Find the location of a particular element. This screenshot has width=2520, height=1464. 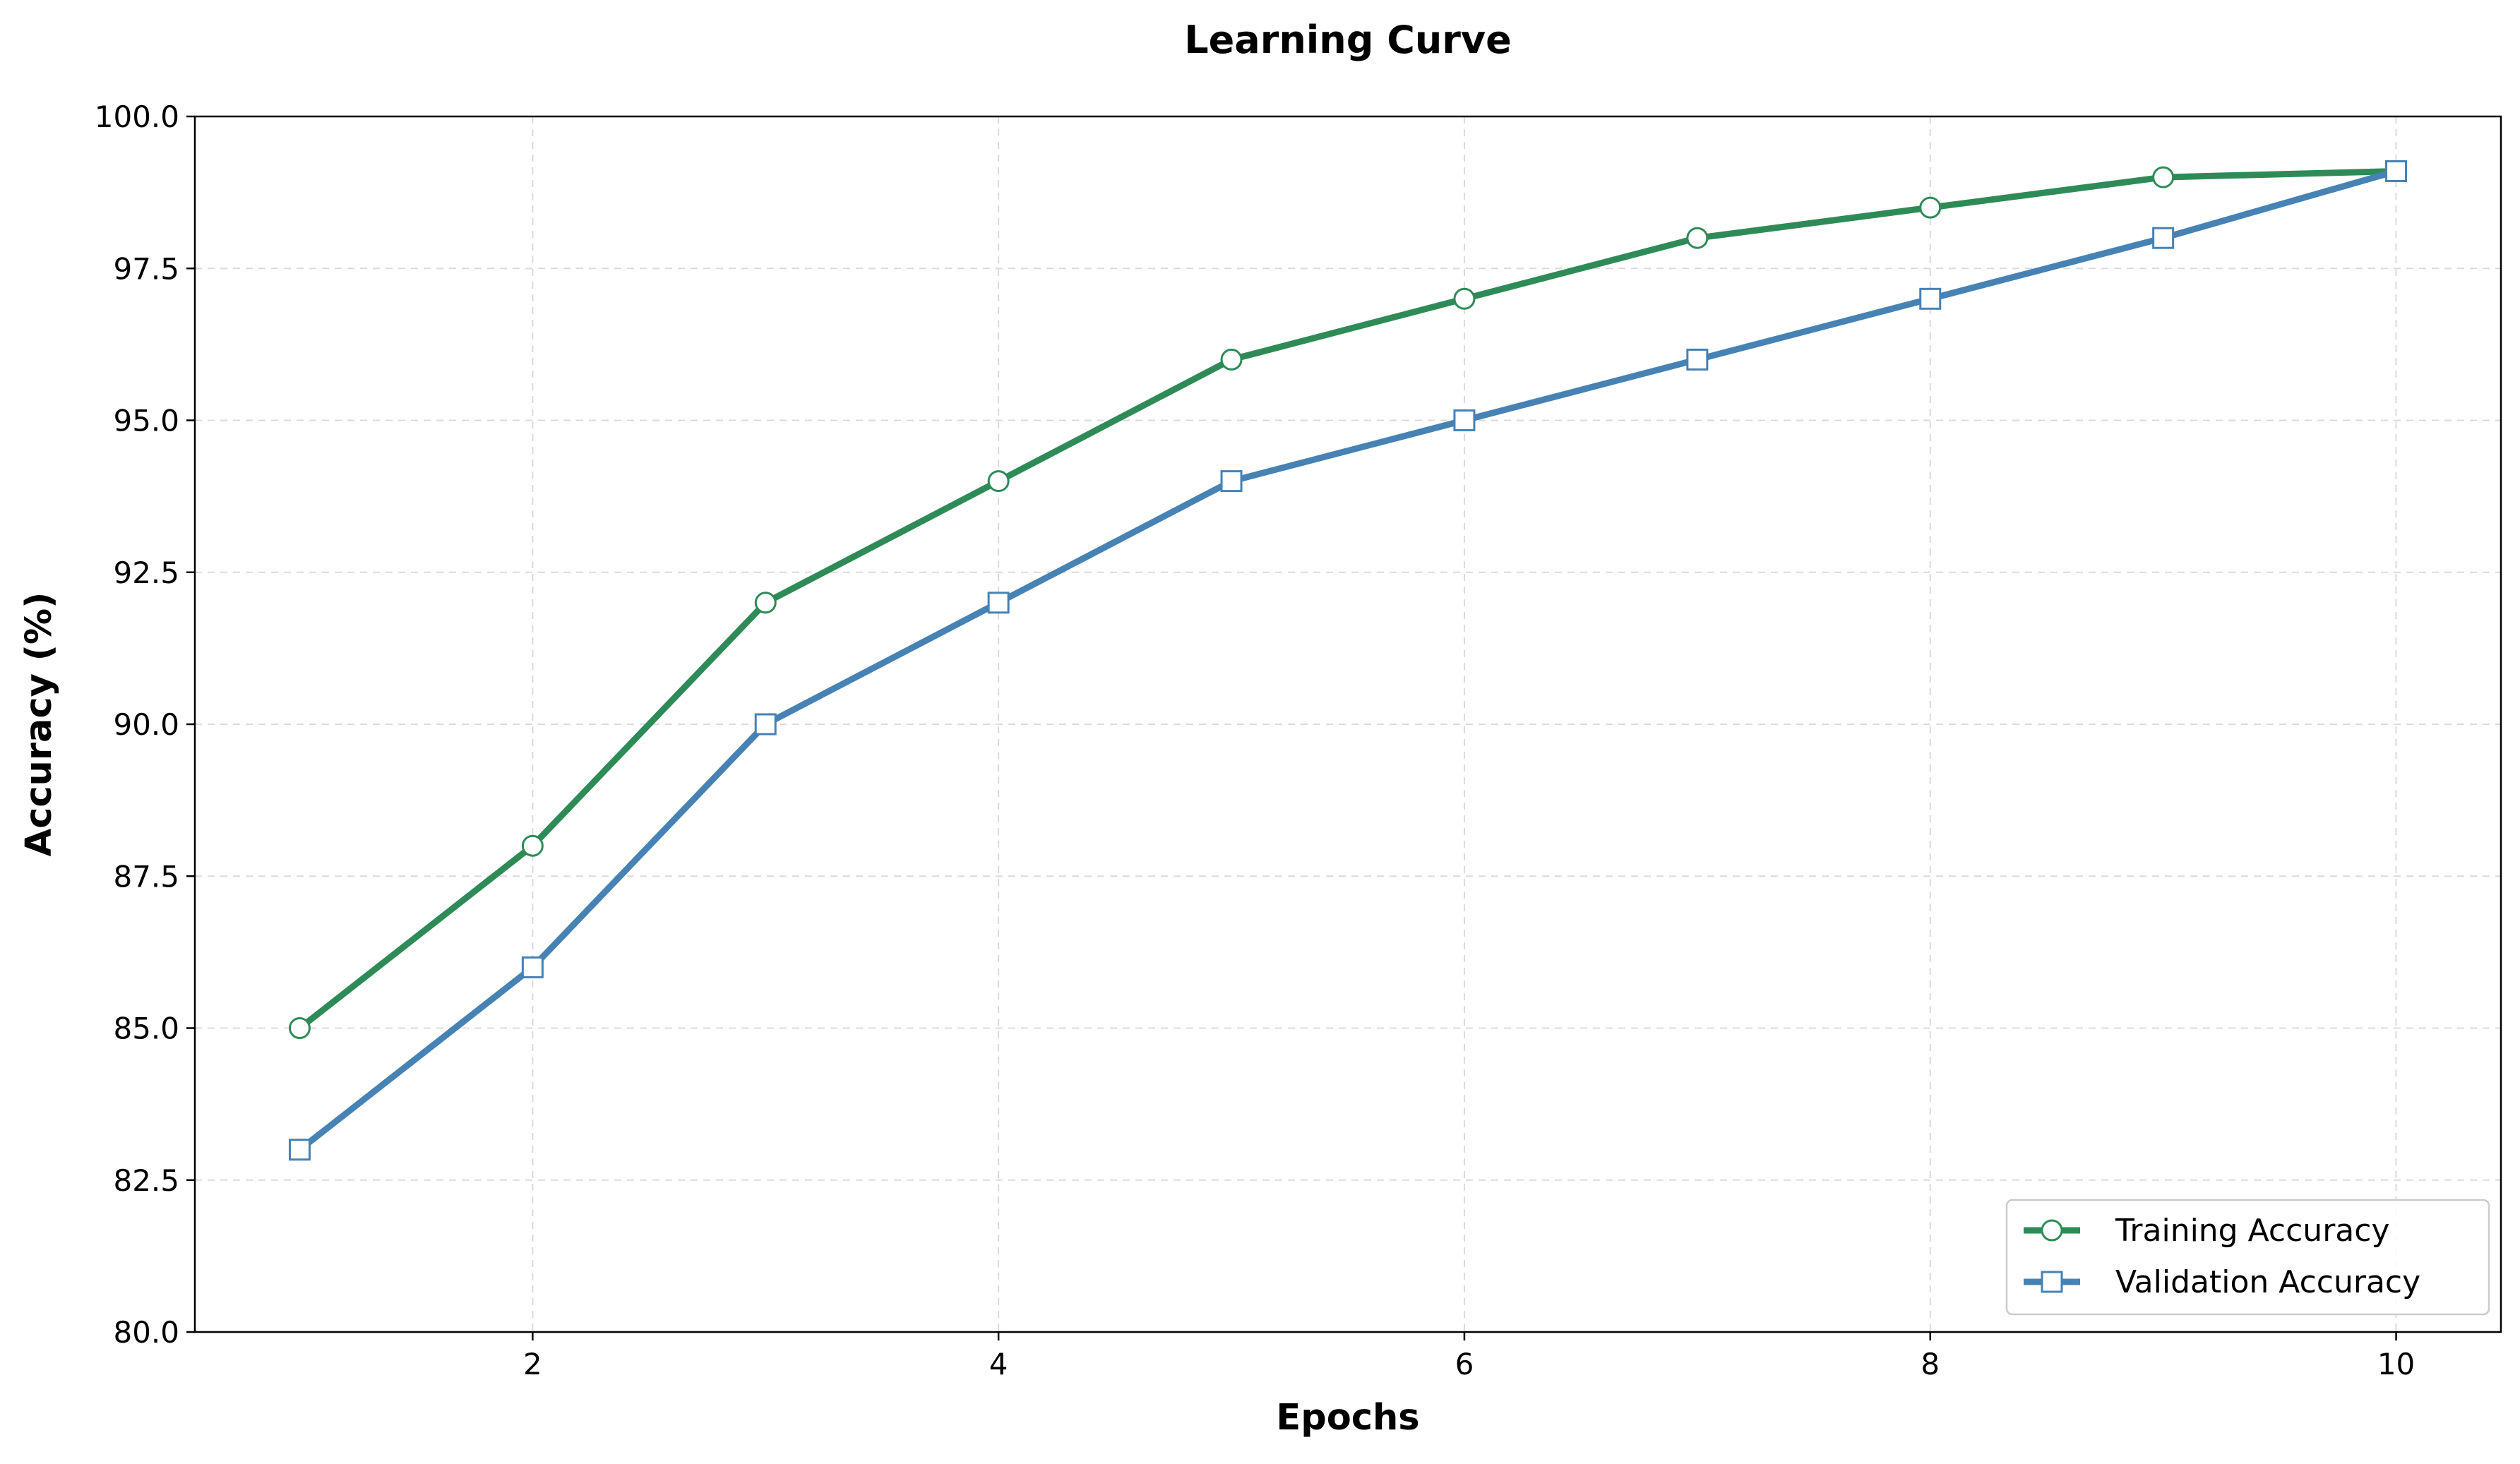

legend-marker-circle-icon is located at coordinates (2052, 1231).